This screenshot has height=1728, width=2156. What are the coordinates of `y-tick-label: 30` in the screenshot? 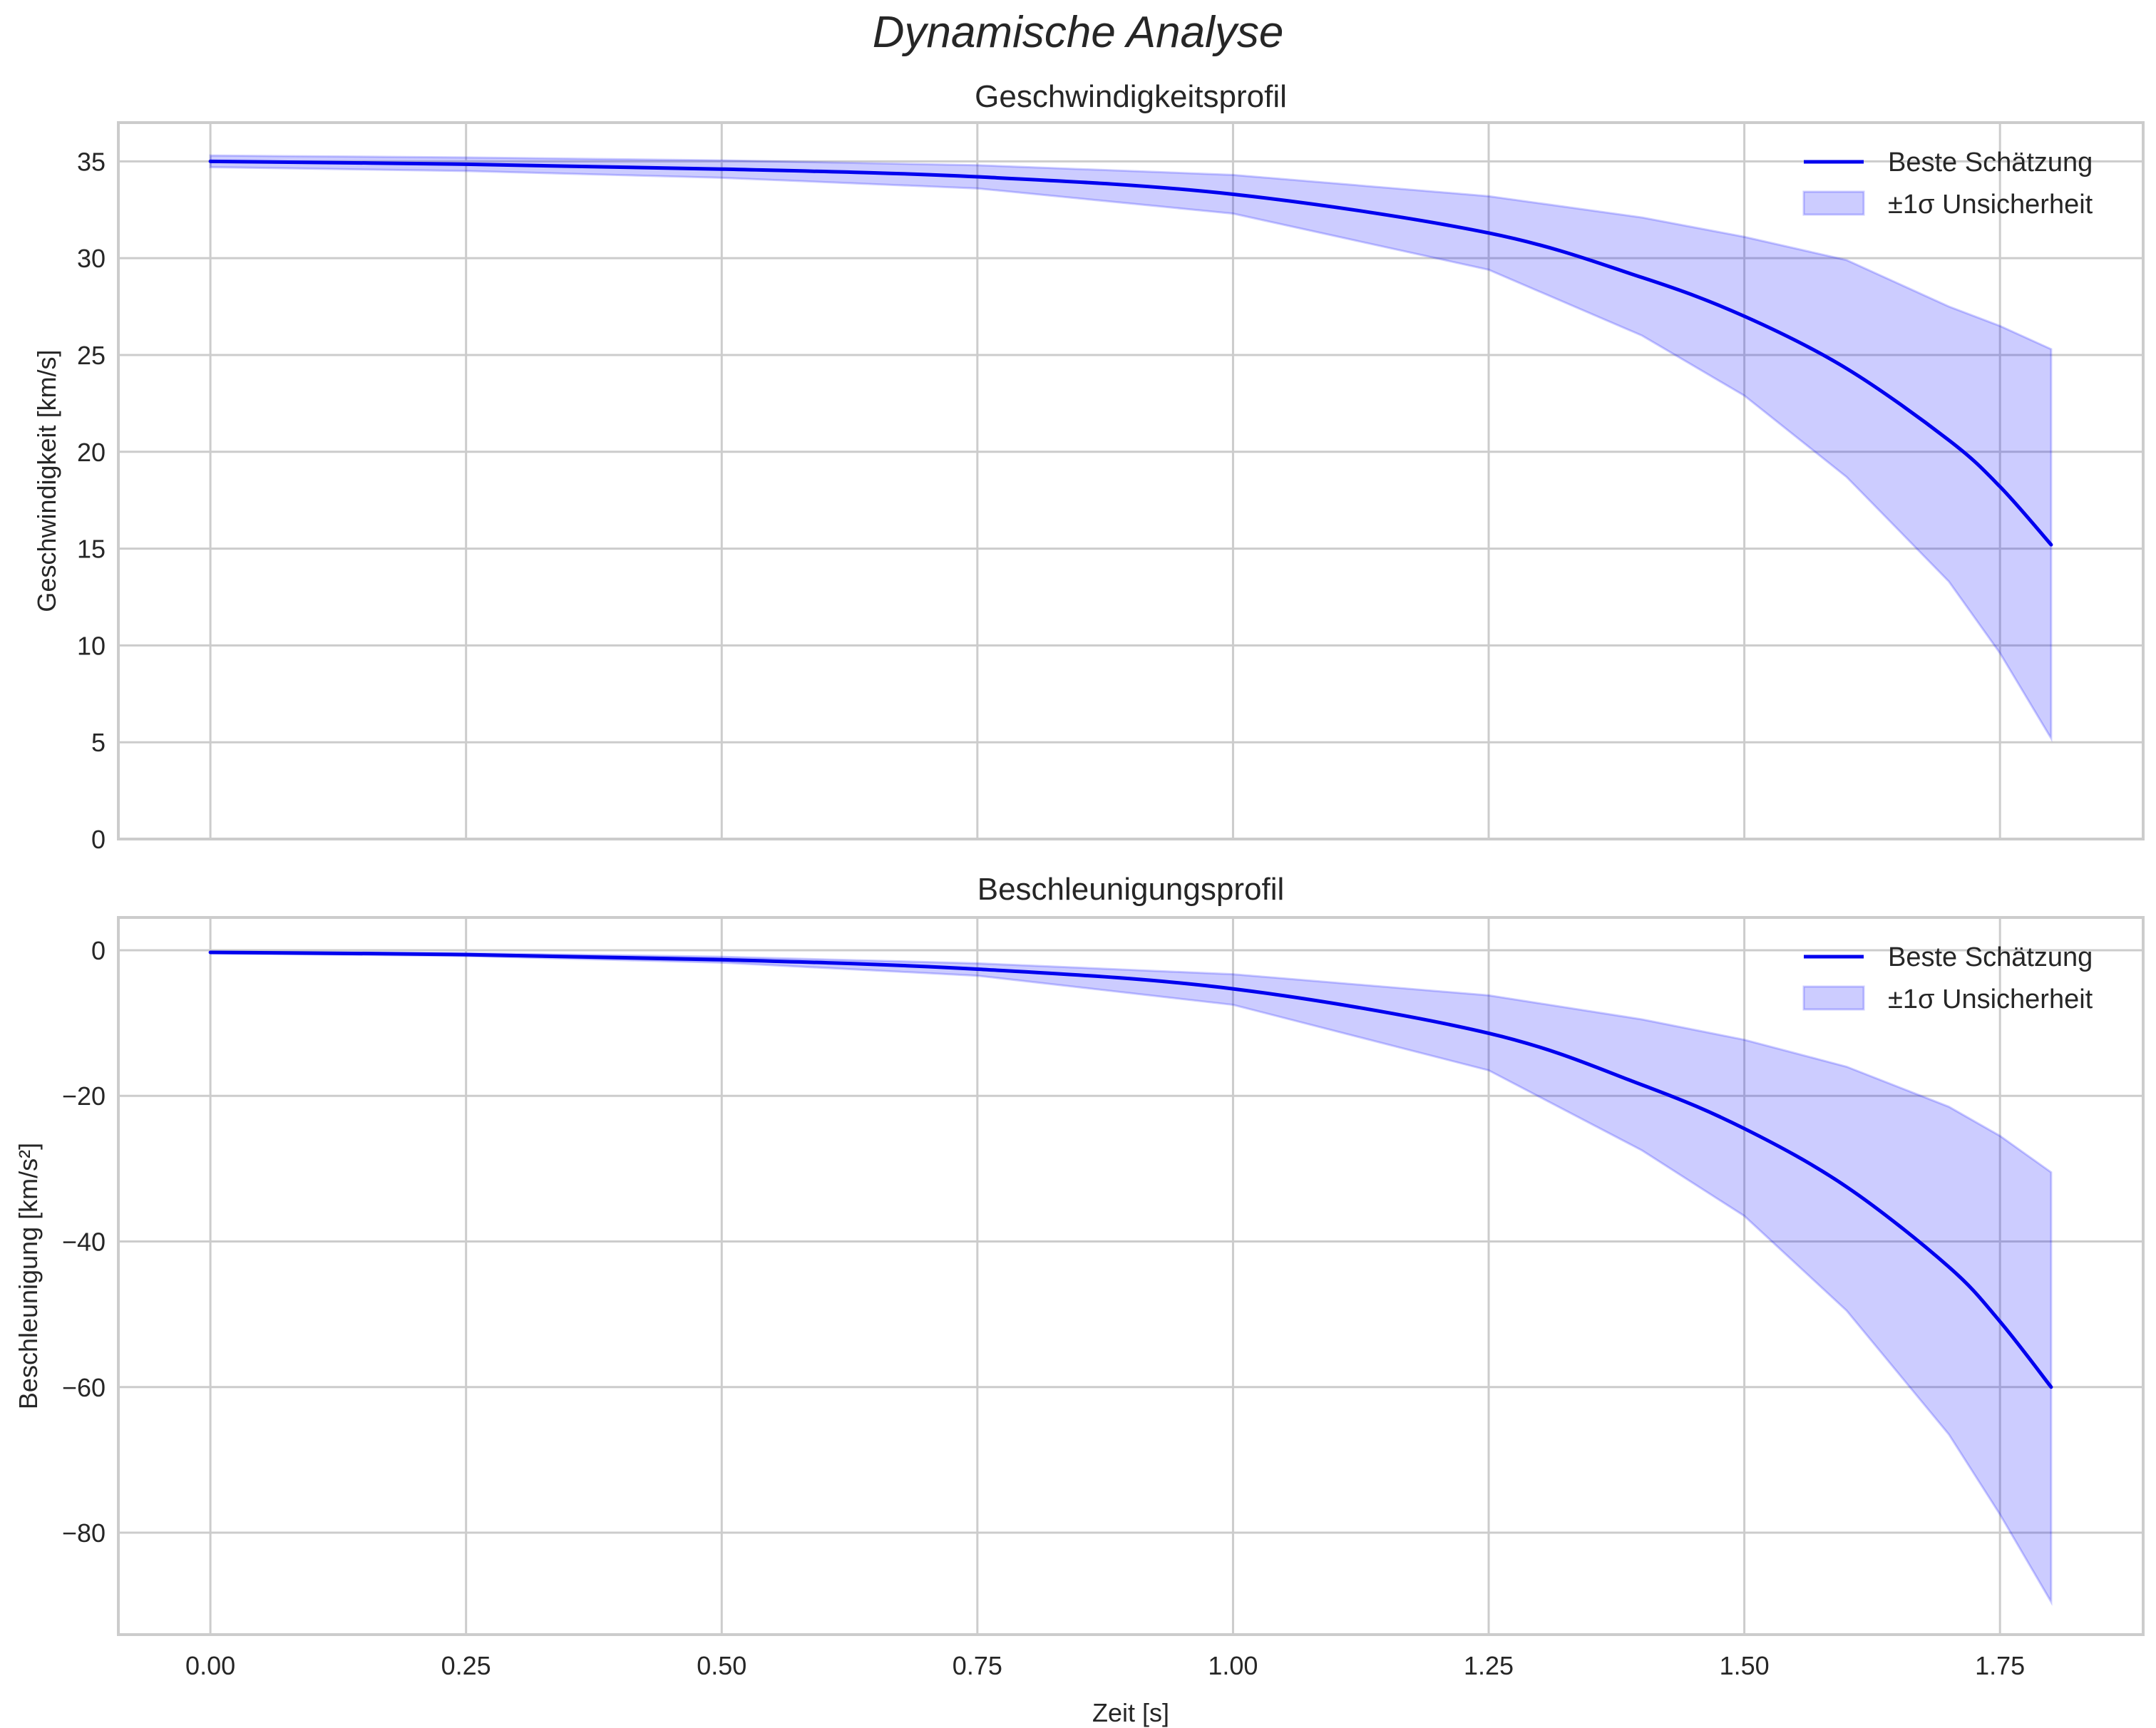 It's located at (91, 258).